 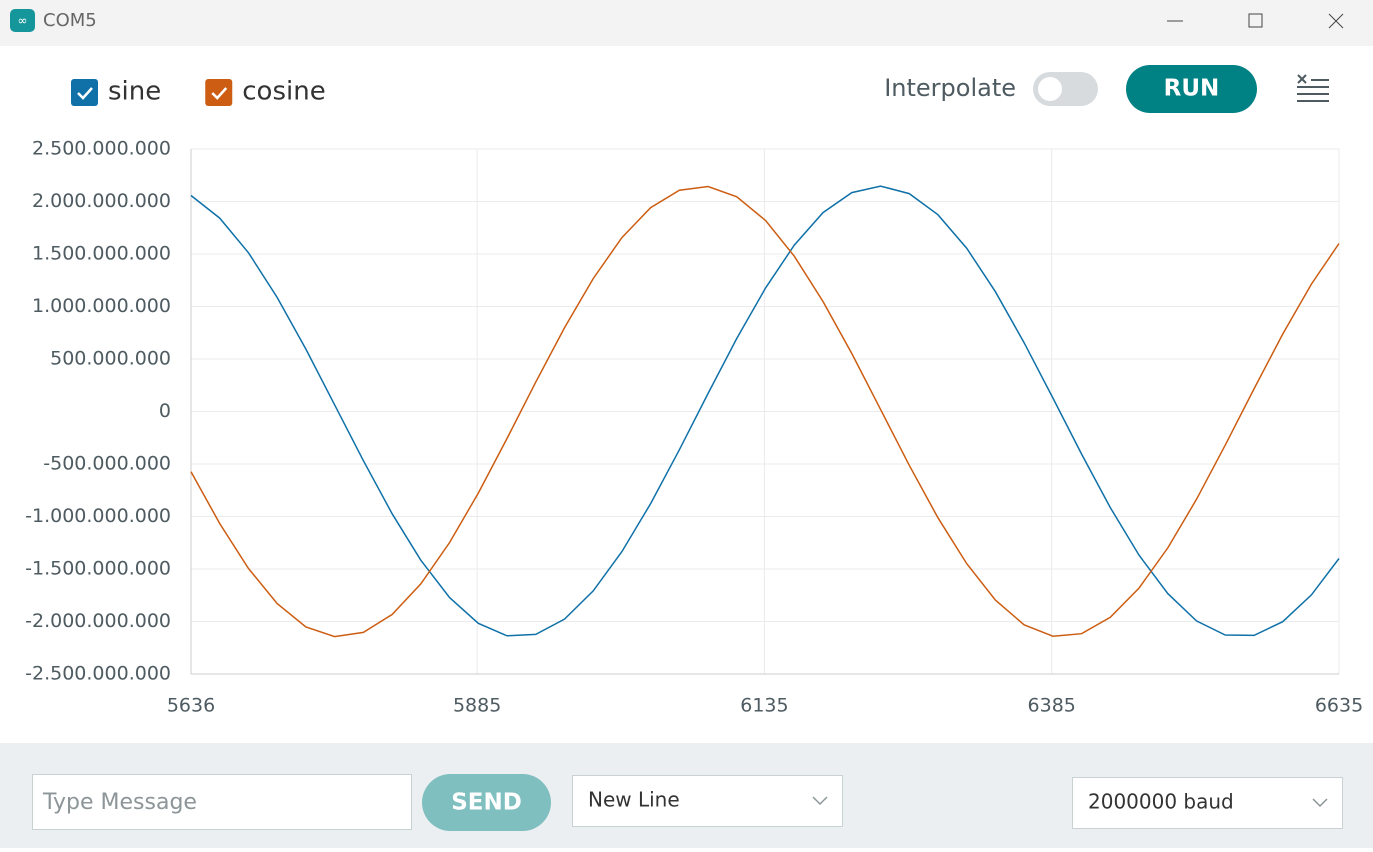 I want to click on y-tick-label: 500.000.000, so click(x=110, y=359).